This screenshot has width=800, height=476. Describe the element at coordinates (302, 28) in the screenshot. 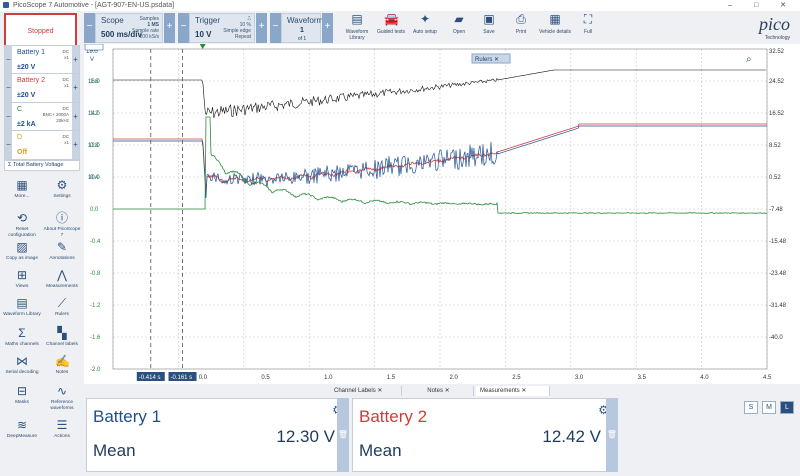

I see `waveform-group: Waveform 1 of 1` at that location.